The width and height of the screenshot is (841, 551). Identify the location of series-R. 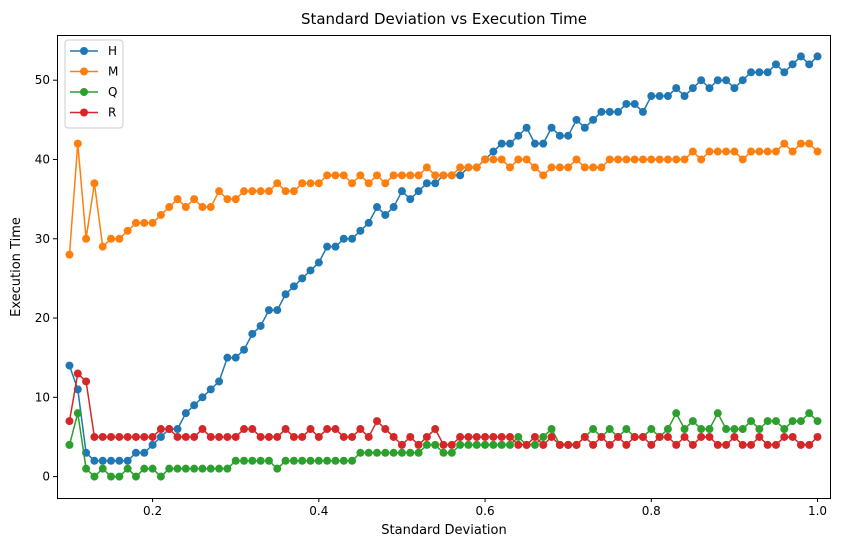
(443, 409).